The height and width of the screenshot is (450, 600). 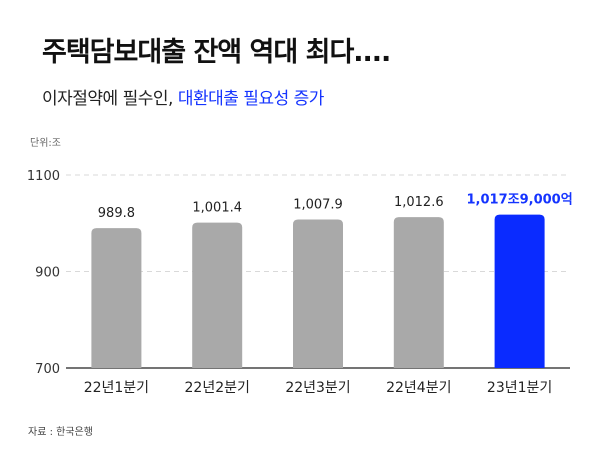 I want to click on data-label: 1,007.9, so click(x=318, y=204).